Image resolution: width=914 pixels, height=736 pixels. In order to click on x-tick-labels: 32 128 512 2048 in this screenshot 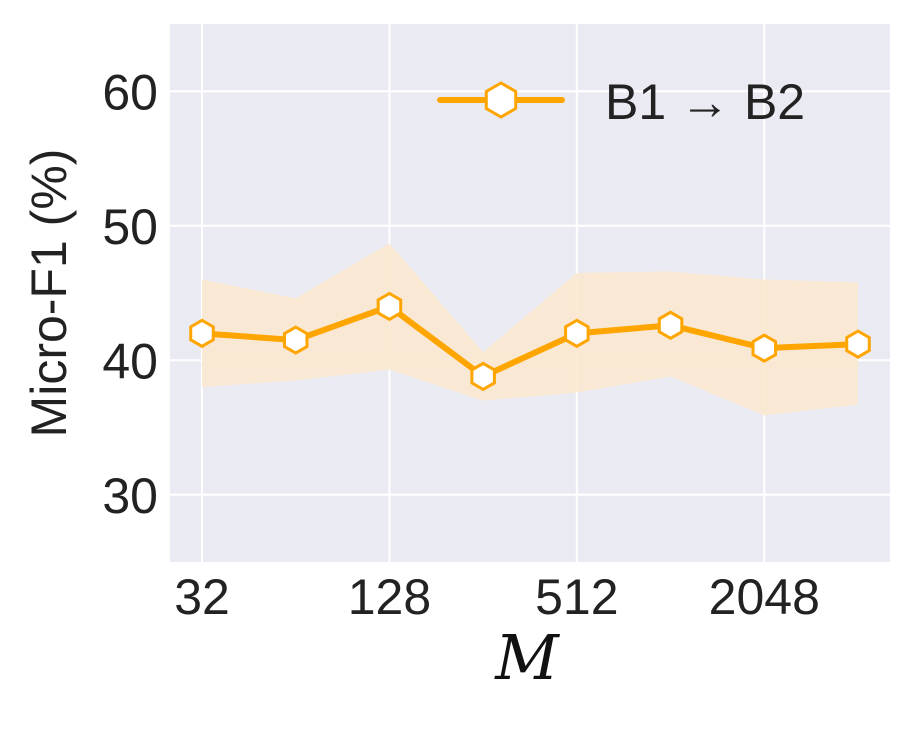, I will do `click(497, 597)`.